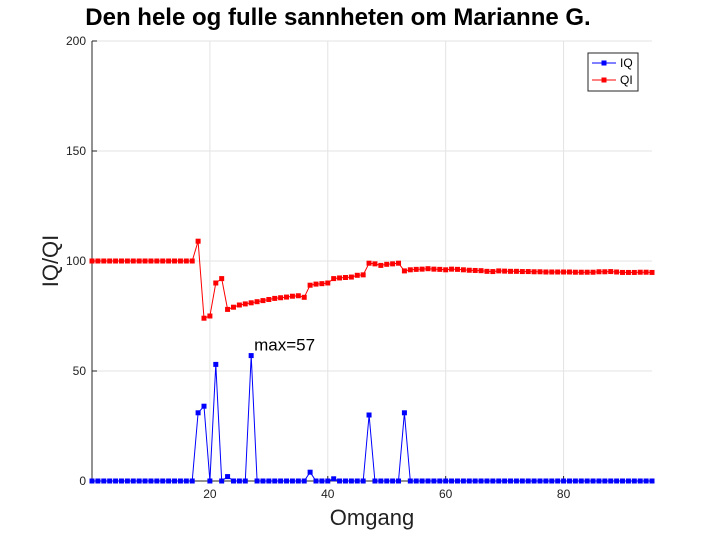  Describe the element at coordinates (604, 80) in the screenshot. I see `legend-marker` at that location.